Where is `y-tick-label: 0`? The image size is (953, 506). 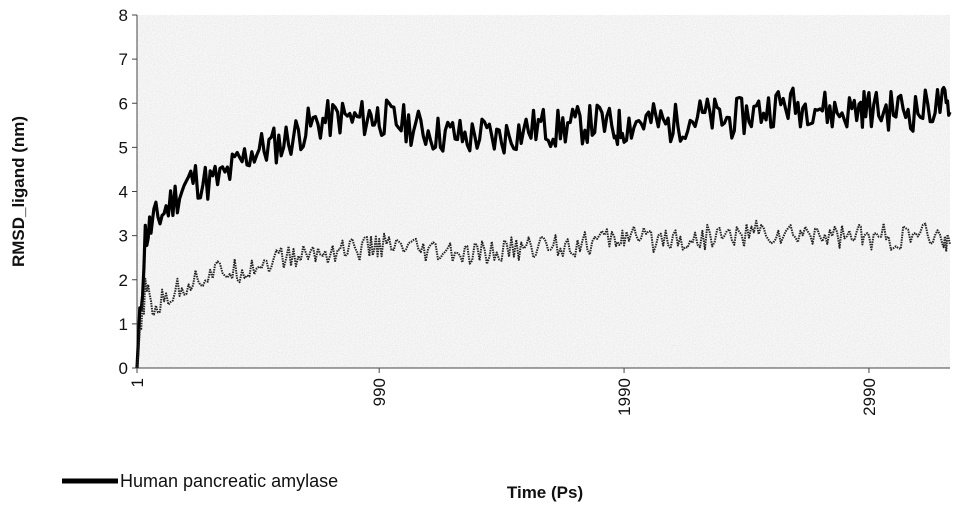 y-tick-label: 0 is located at coordinates (123, 368).